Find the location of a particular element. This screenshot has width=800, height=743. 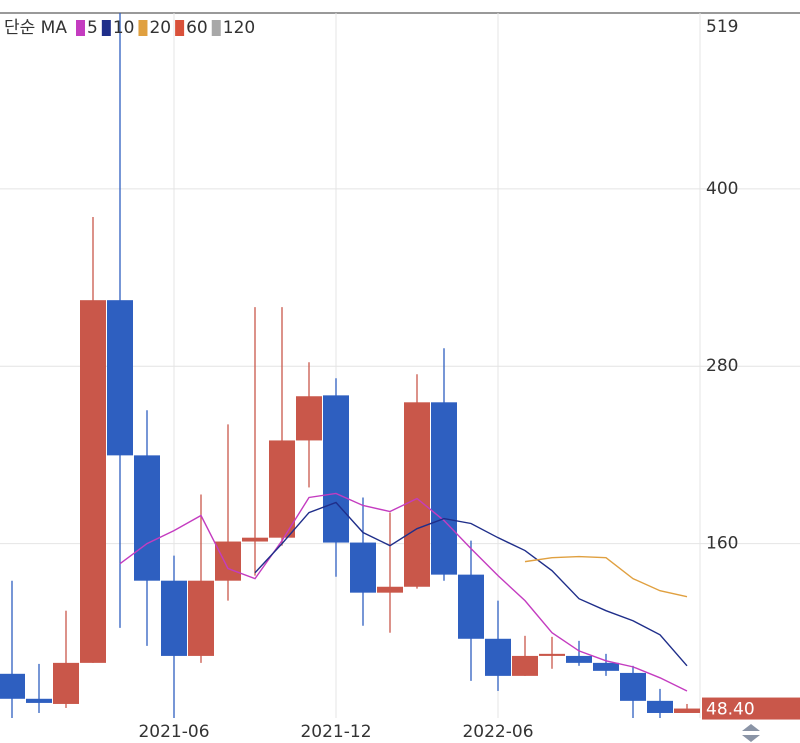

last-price-tag is located at coordinates (751, 708).